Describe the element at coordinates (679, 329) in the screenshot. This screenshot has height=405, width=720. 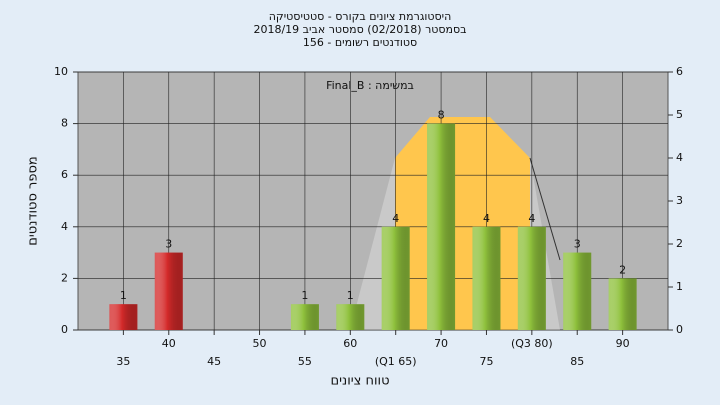
I see `y2-tick-label: 0` at that location.